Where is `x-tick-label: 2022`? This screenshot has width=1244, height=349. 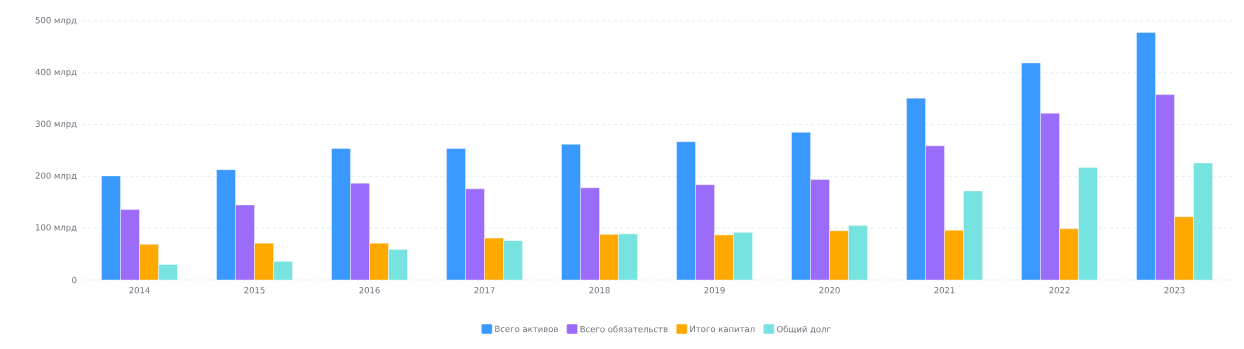 x-tick-label: 2022 is located at coordinates (1059, 290).